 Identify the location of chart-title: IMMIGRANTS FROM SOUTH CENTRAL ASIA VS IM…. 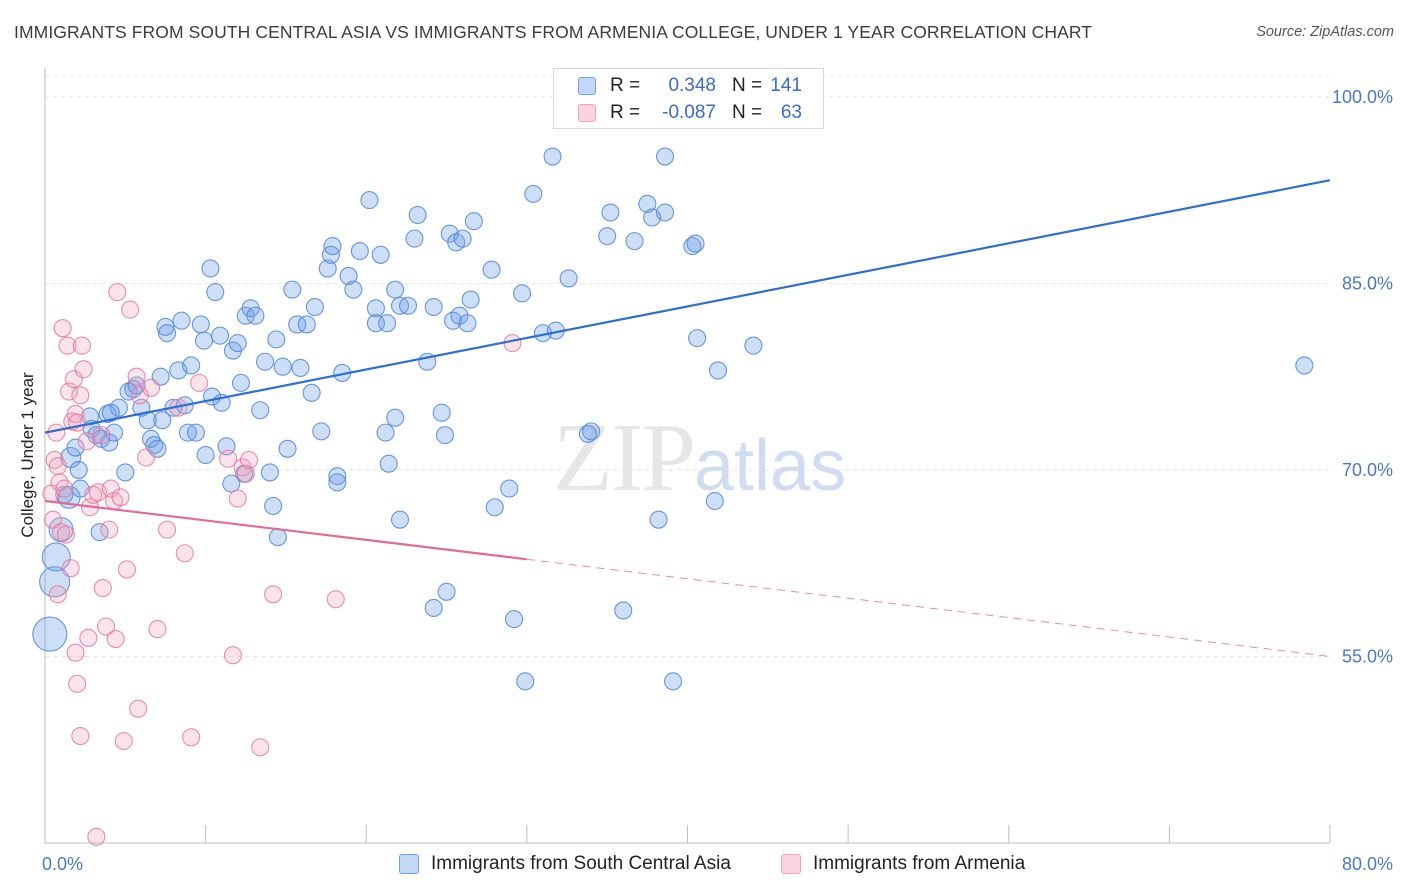
(553, 32).